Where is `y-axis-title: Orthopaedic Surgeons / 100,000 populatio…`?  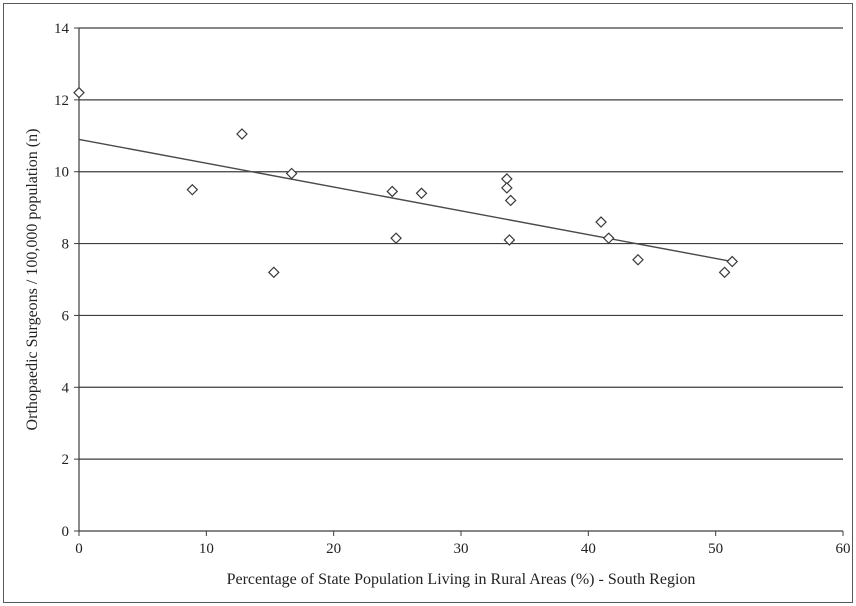
y-axis-title: Orthopaedic Surgeons / 100,000 populatio… is located at coordinates (32, 280).